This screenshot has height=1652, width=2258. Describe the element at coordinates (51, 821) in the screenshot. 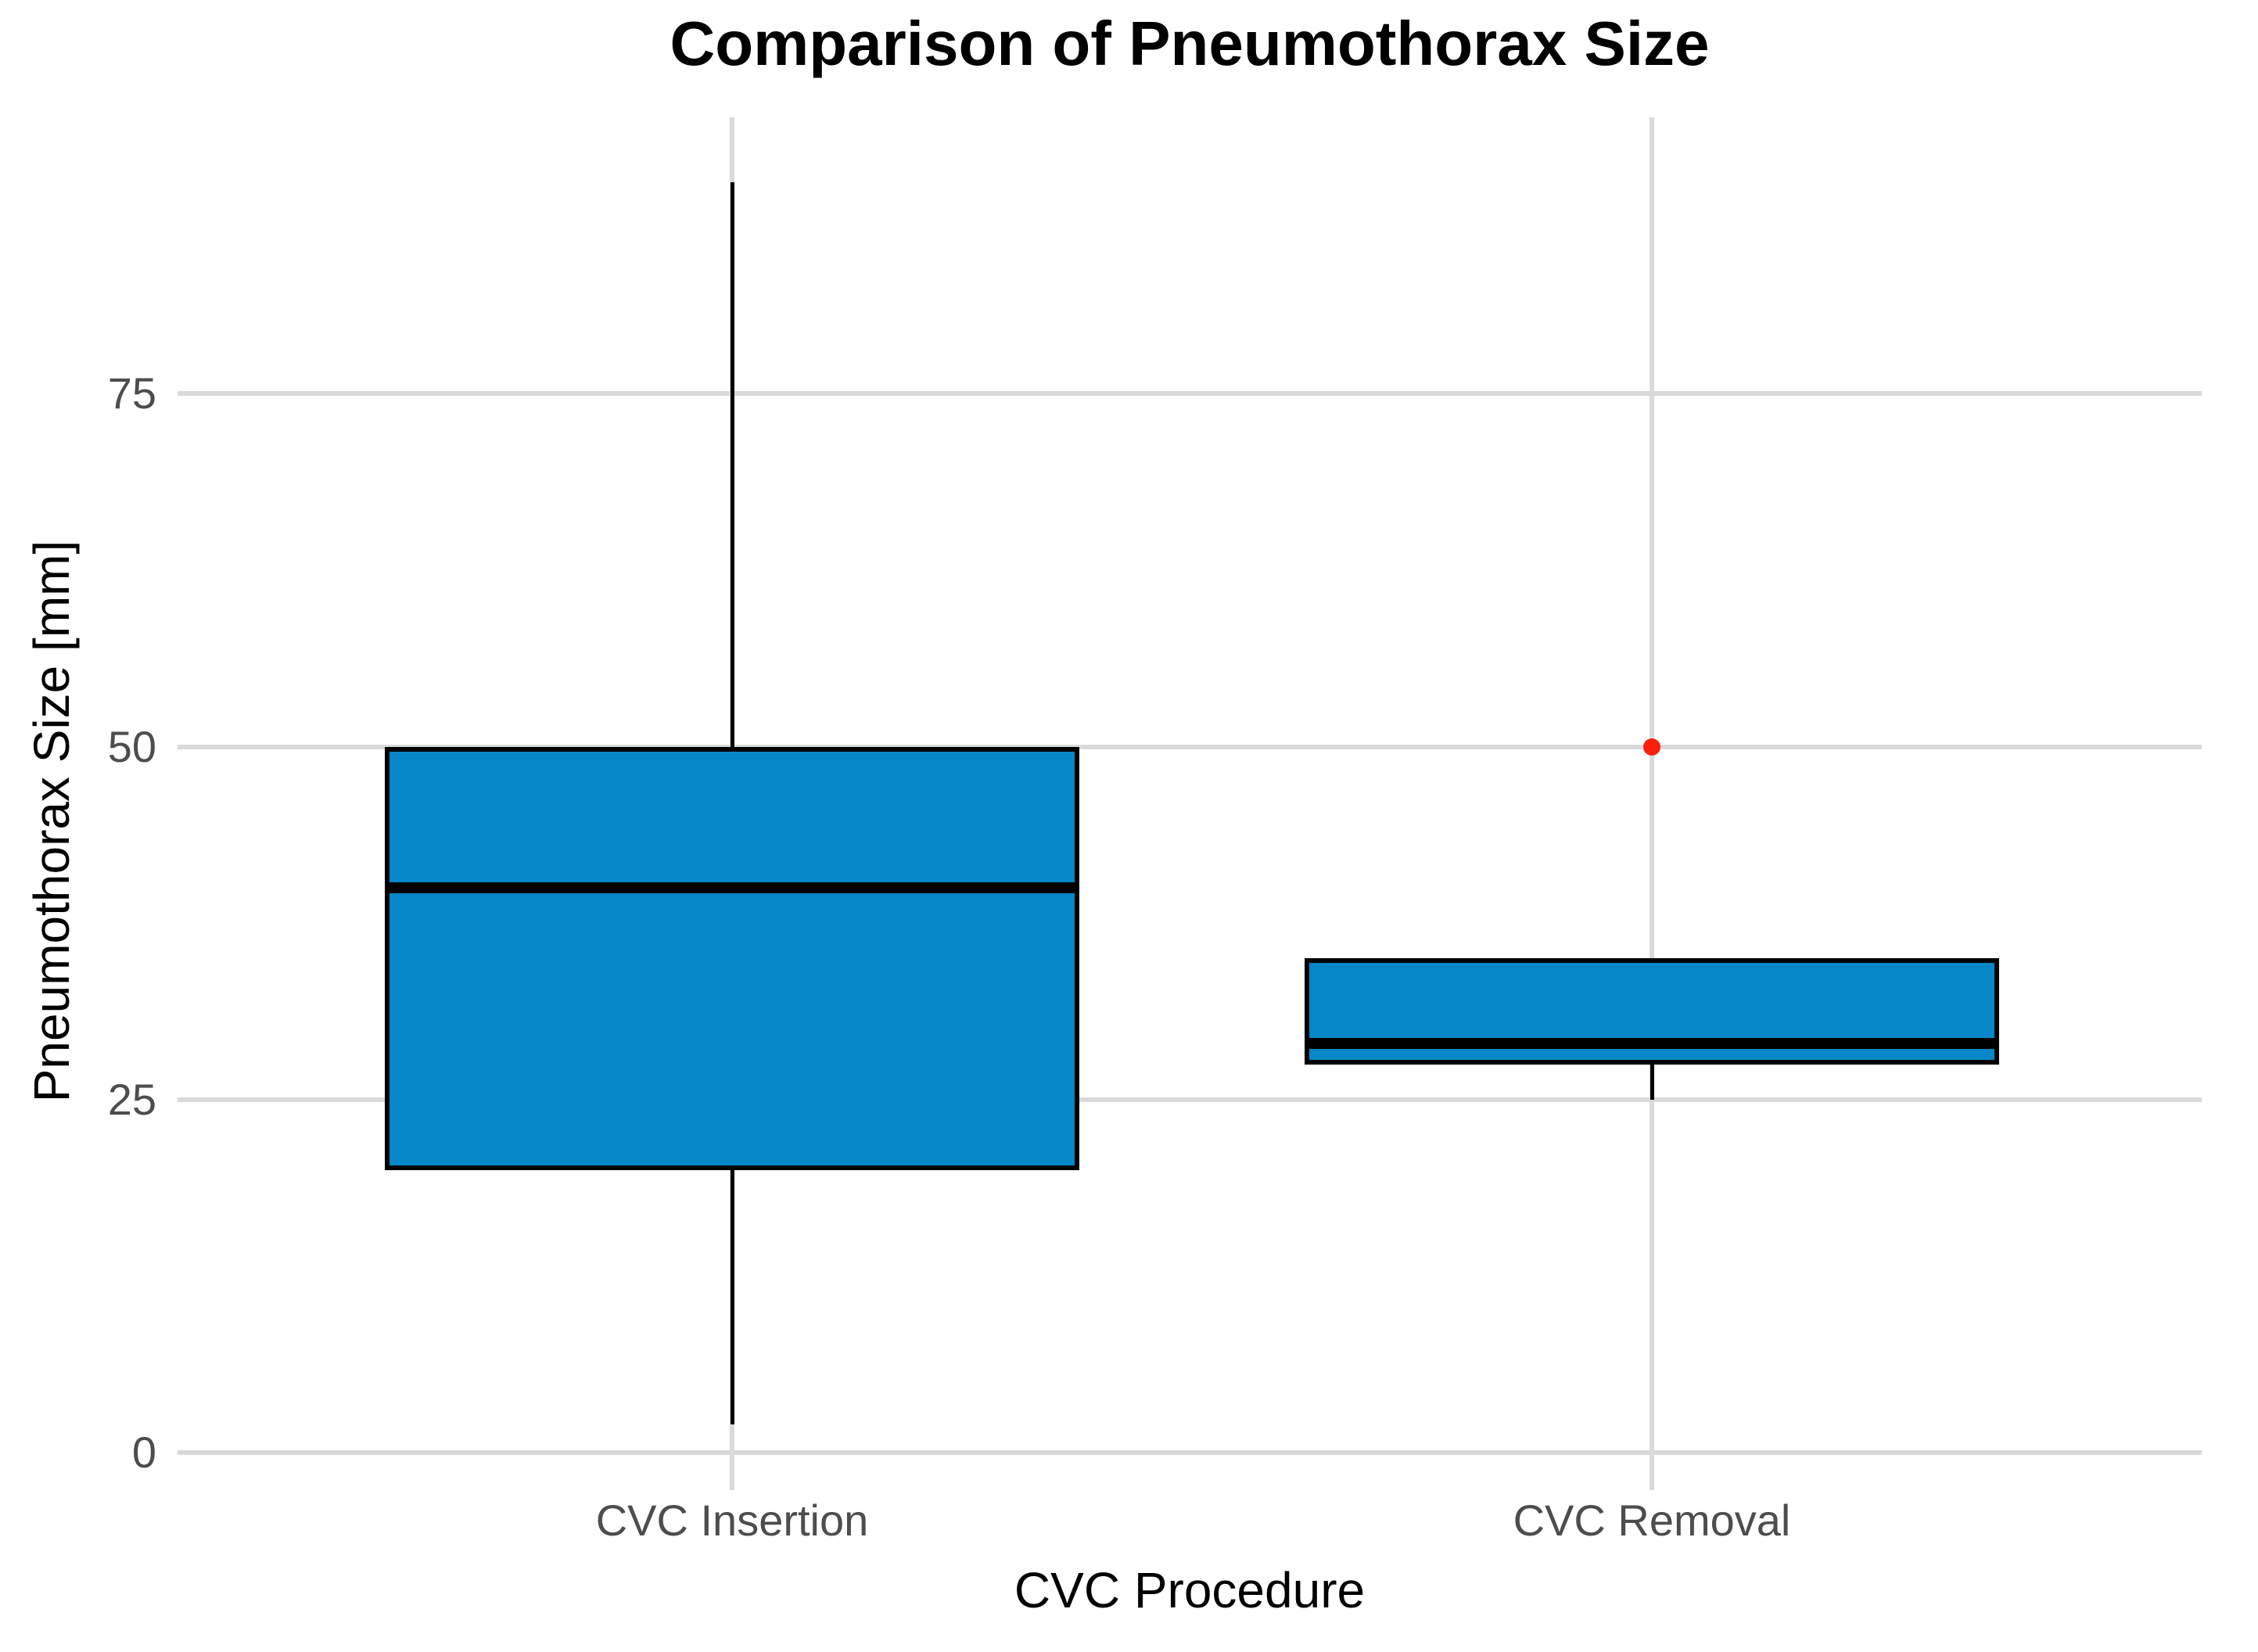

I see `y-axis-title: Pneumothorax Size [mm]` at that location.